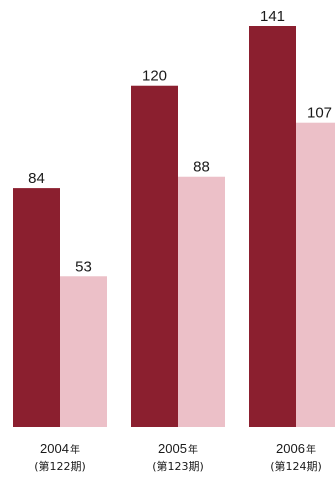 The width and height of the screenshot is (335, 482). Describe the element at coordinates (201, 301) in the screenshot. I see `bar-series2-2005` at that location.